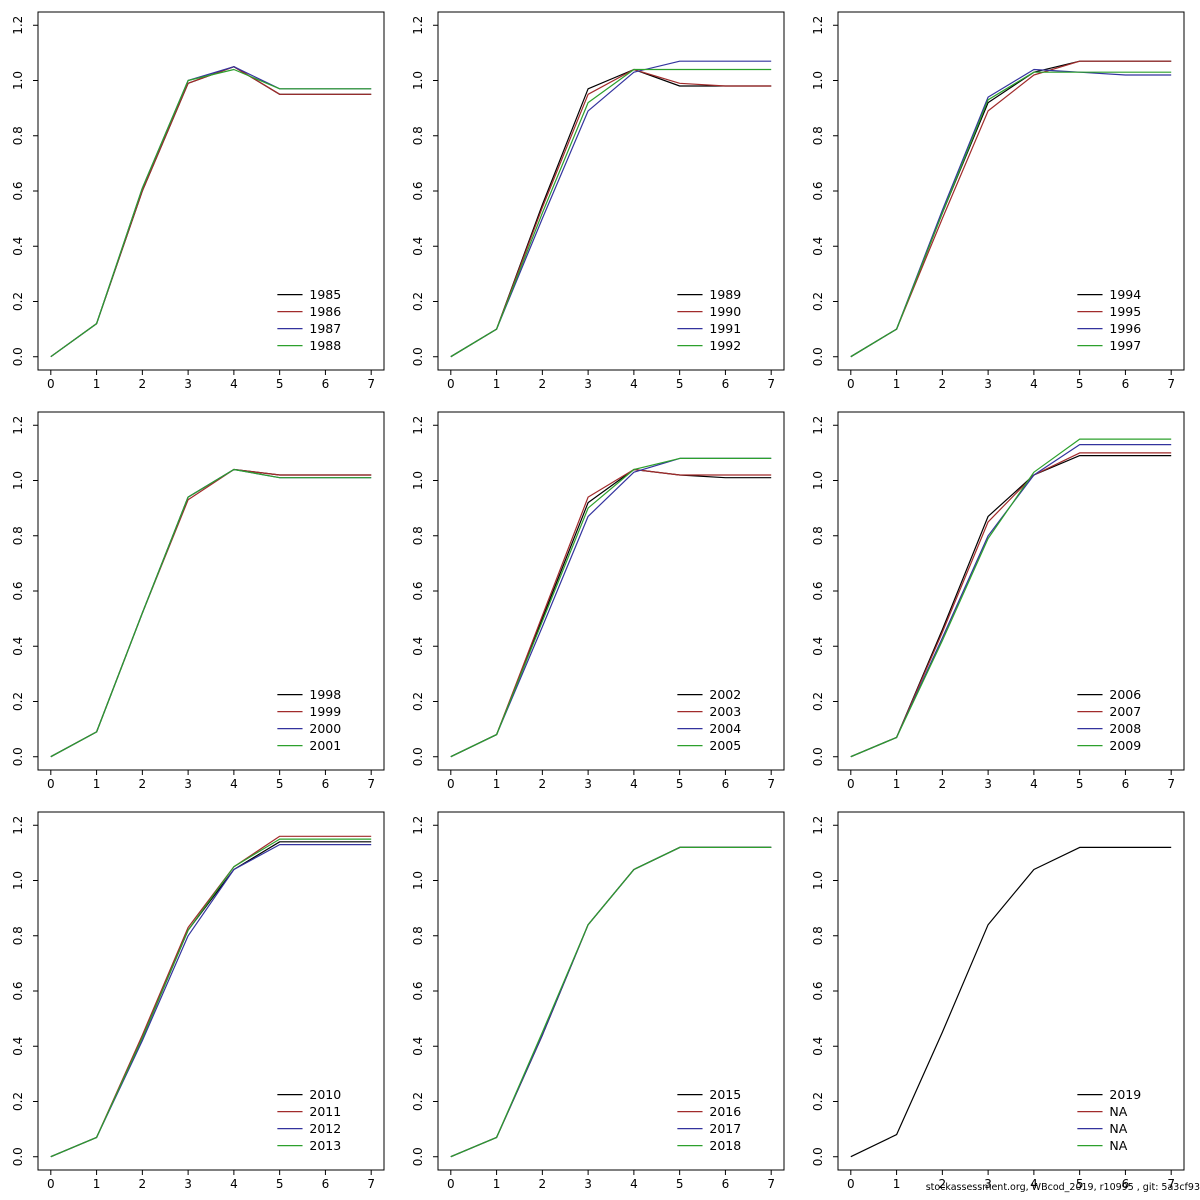  What do you see at coordinates (709, 320) in the screenshot?
I see `legend: 1989 1990 1991 1992` at bounding box center [709, 320].